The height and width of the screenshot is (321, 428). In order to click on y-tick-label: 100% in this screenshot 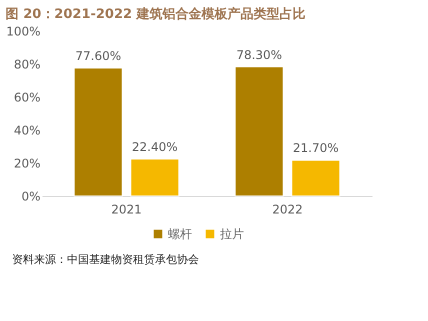, I will do `click(23, 31)`.